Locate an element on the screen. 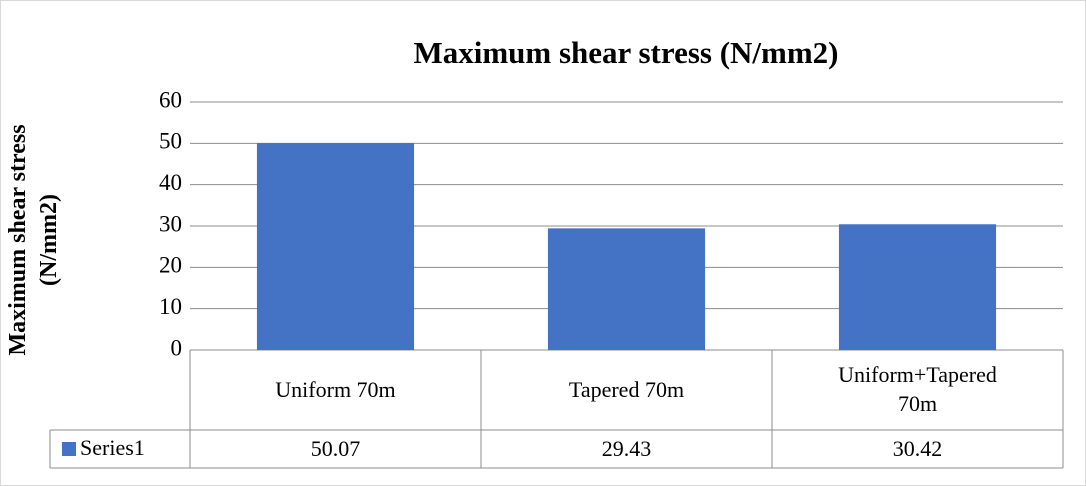 The image size is (1086, 486). x-tick-label-text: Uniform+Tapered 70m is located at coordinates (917, 389).